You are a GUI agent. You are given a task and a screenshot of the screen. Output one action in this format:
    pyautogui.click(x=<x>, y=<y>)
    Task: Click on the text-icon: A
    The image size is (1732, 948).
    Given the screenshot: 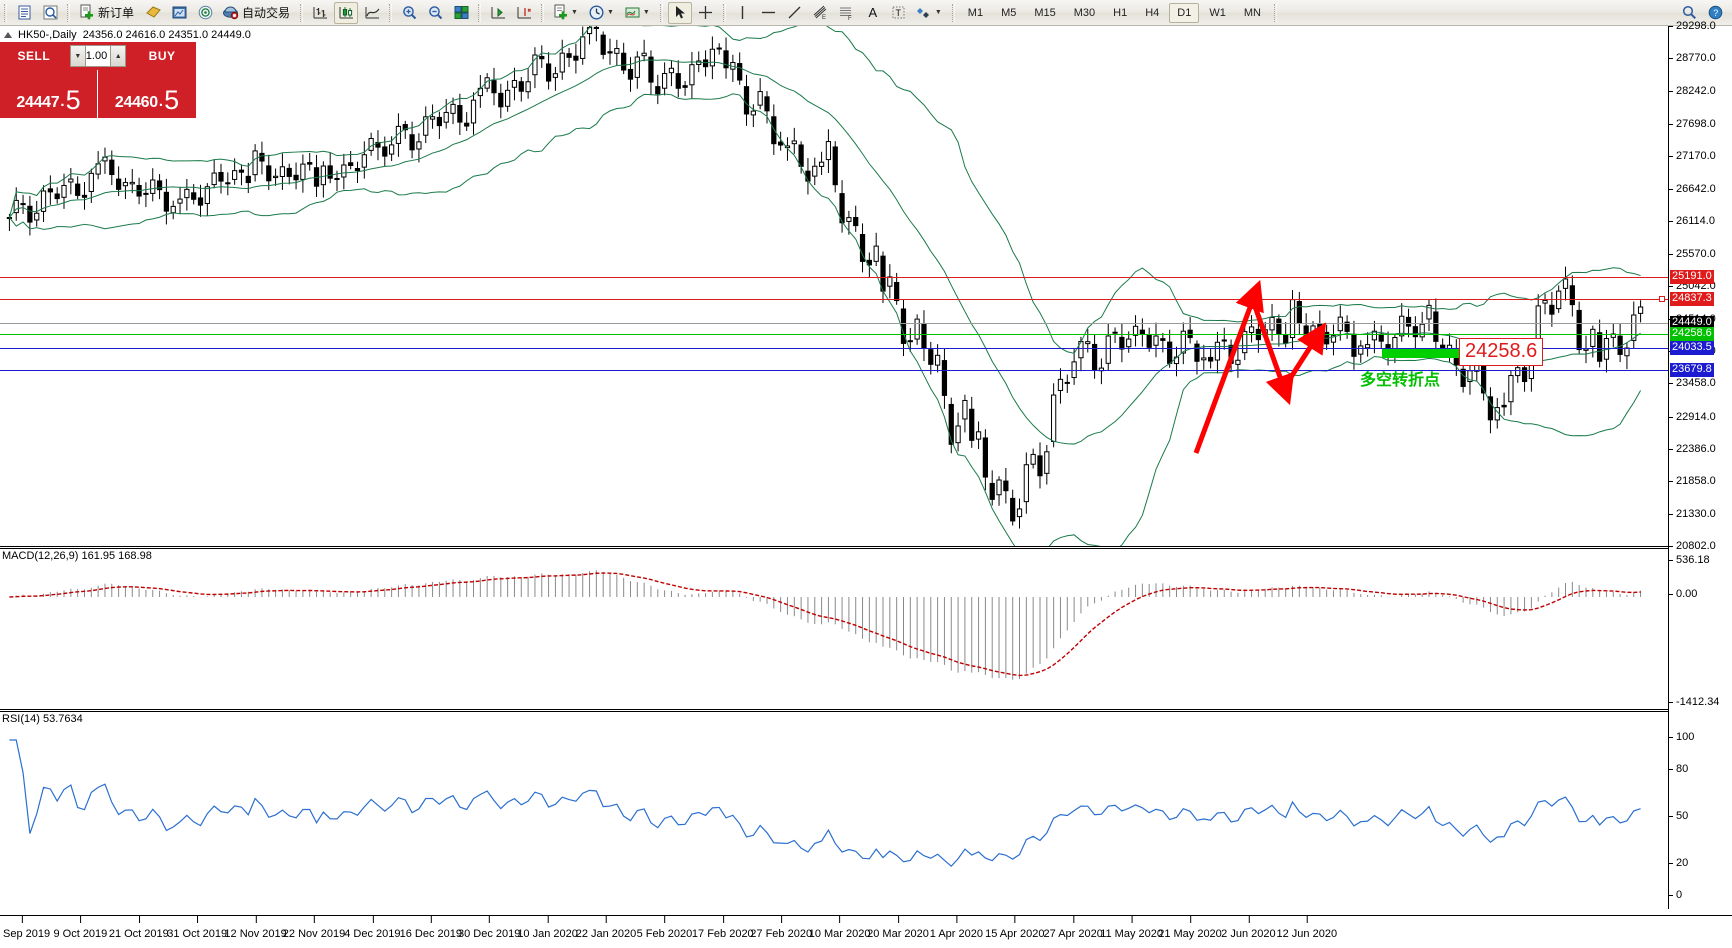 What is the action you would take?
    pyautogui.click(x=873, y=12)
    